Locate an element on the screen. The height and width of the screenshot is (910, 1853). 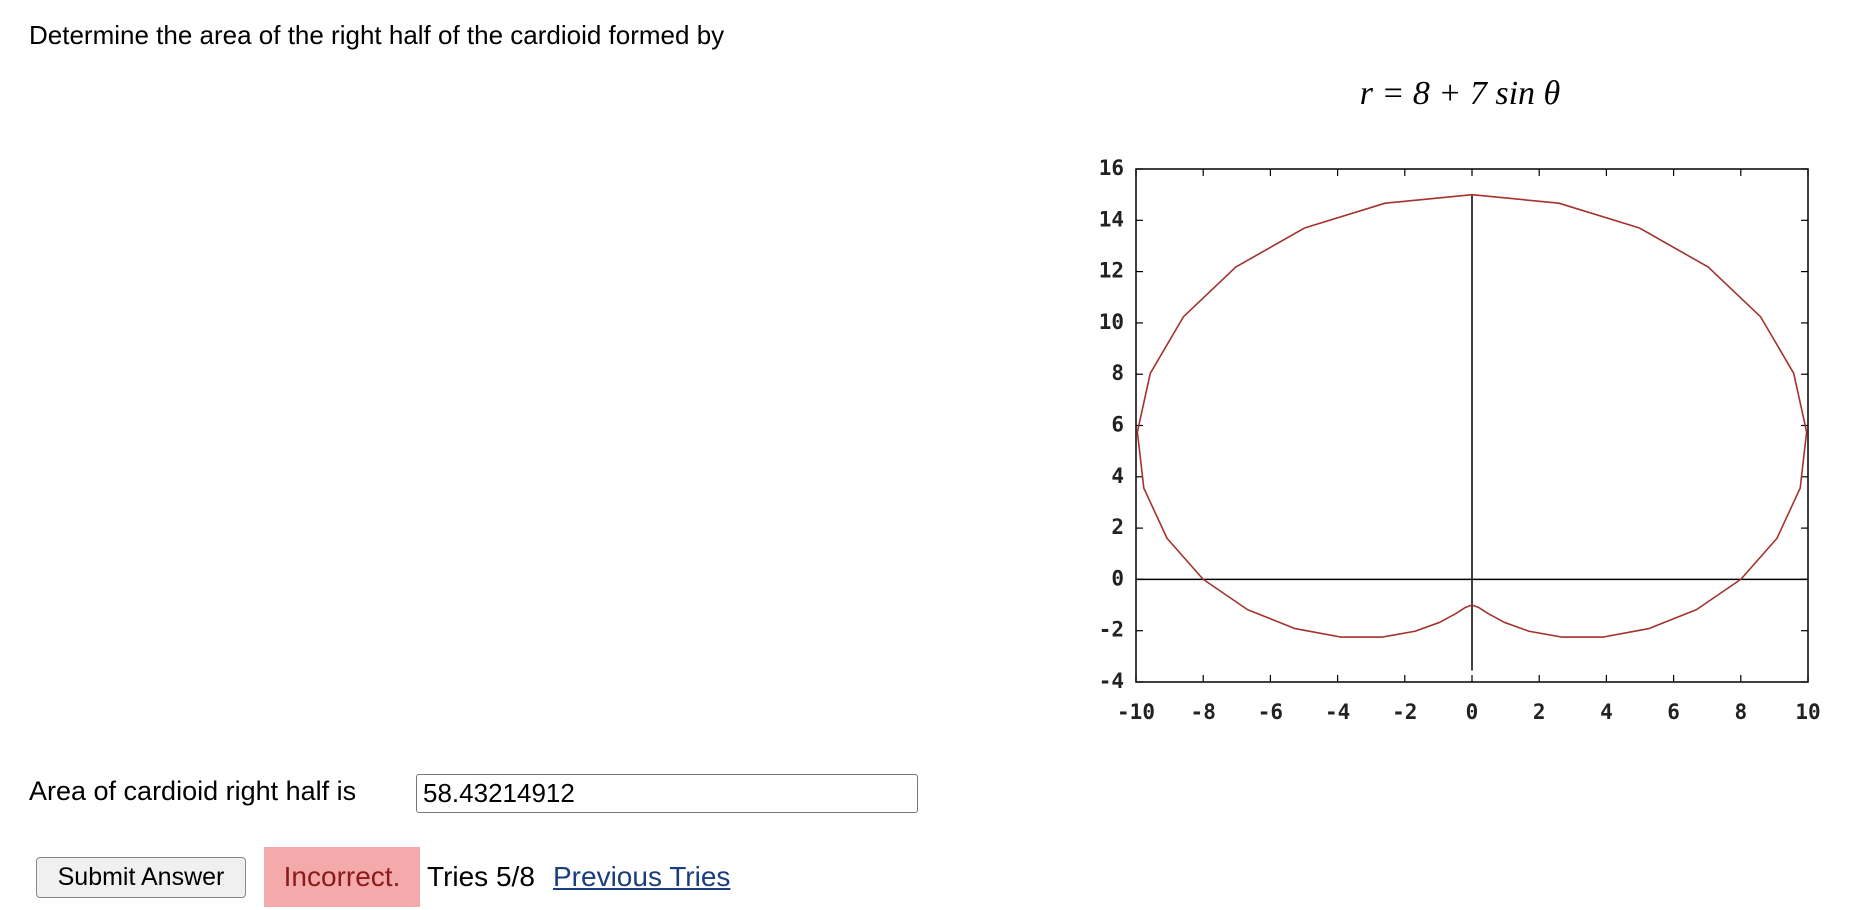
y-tick-label: -4 is located at coordinates (1111, 681).